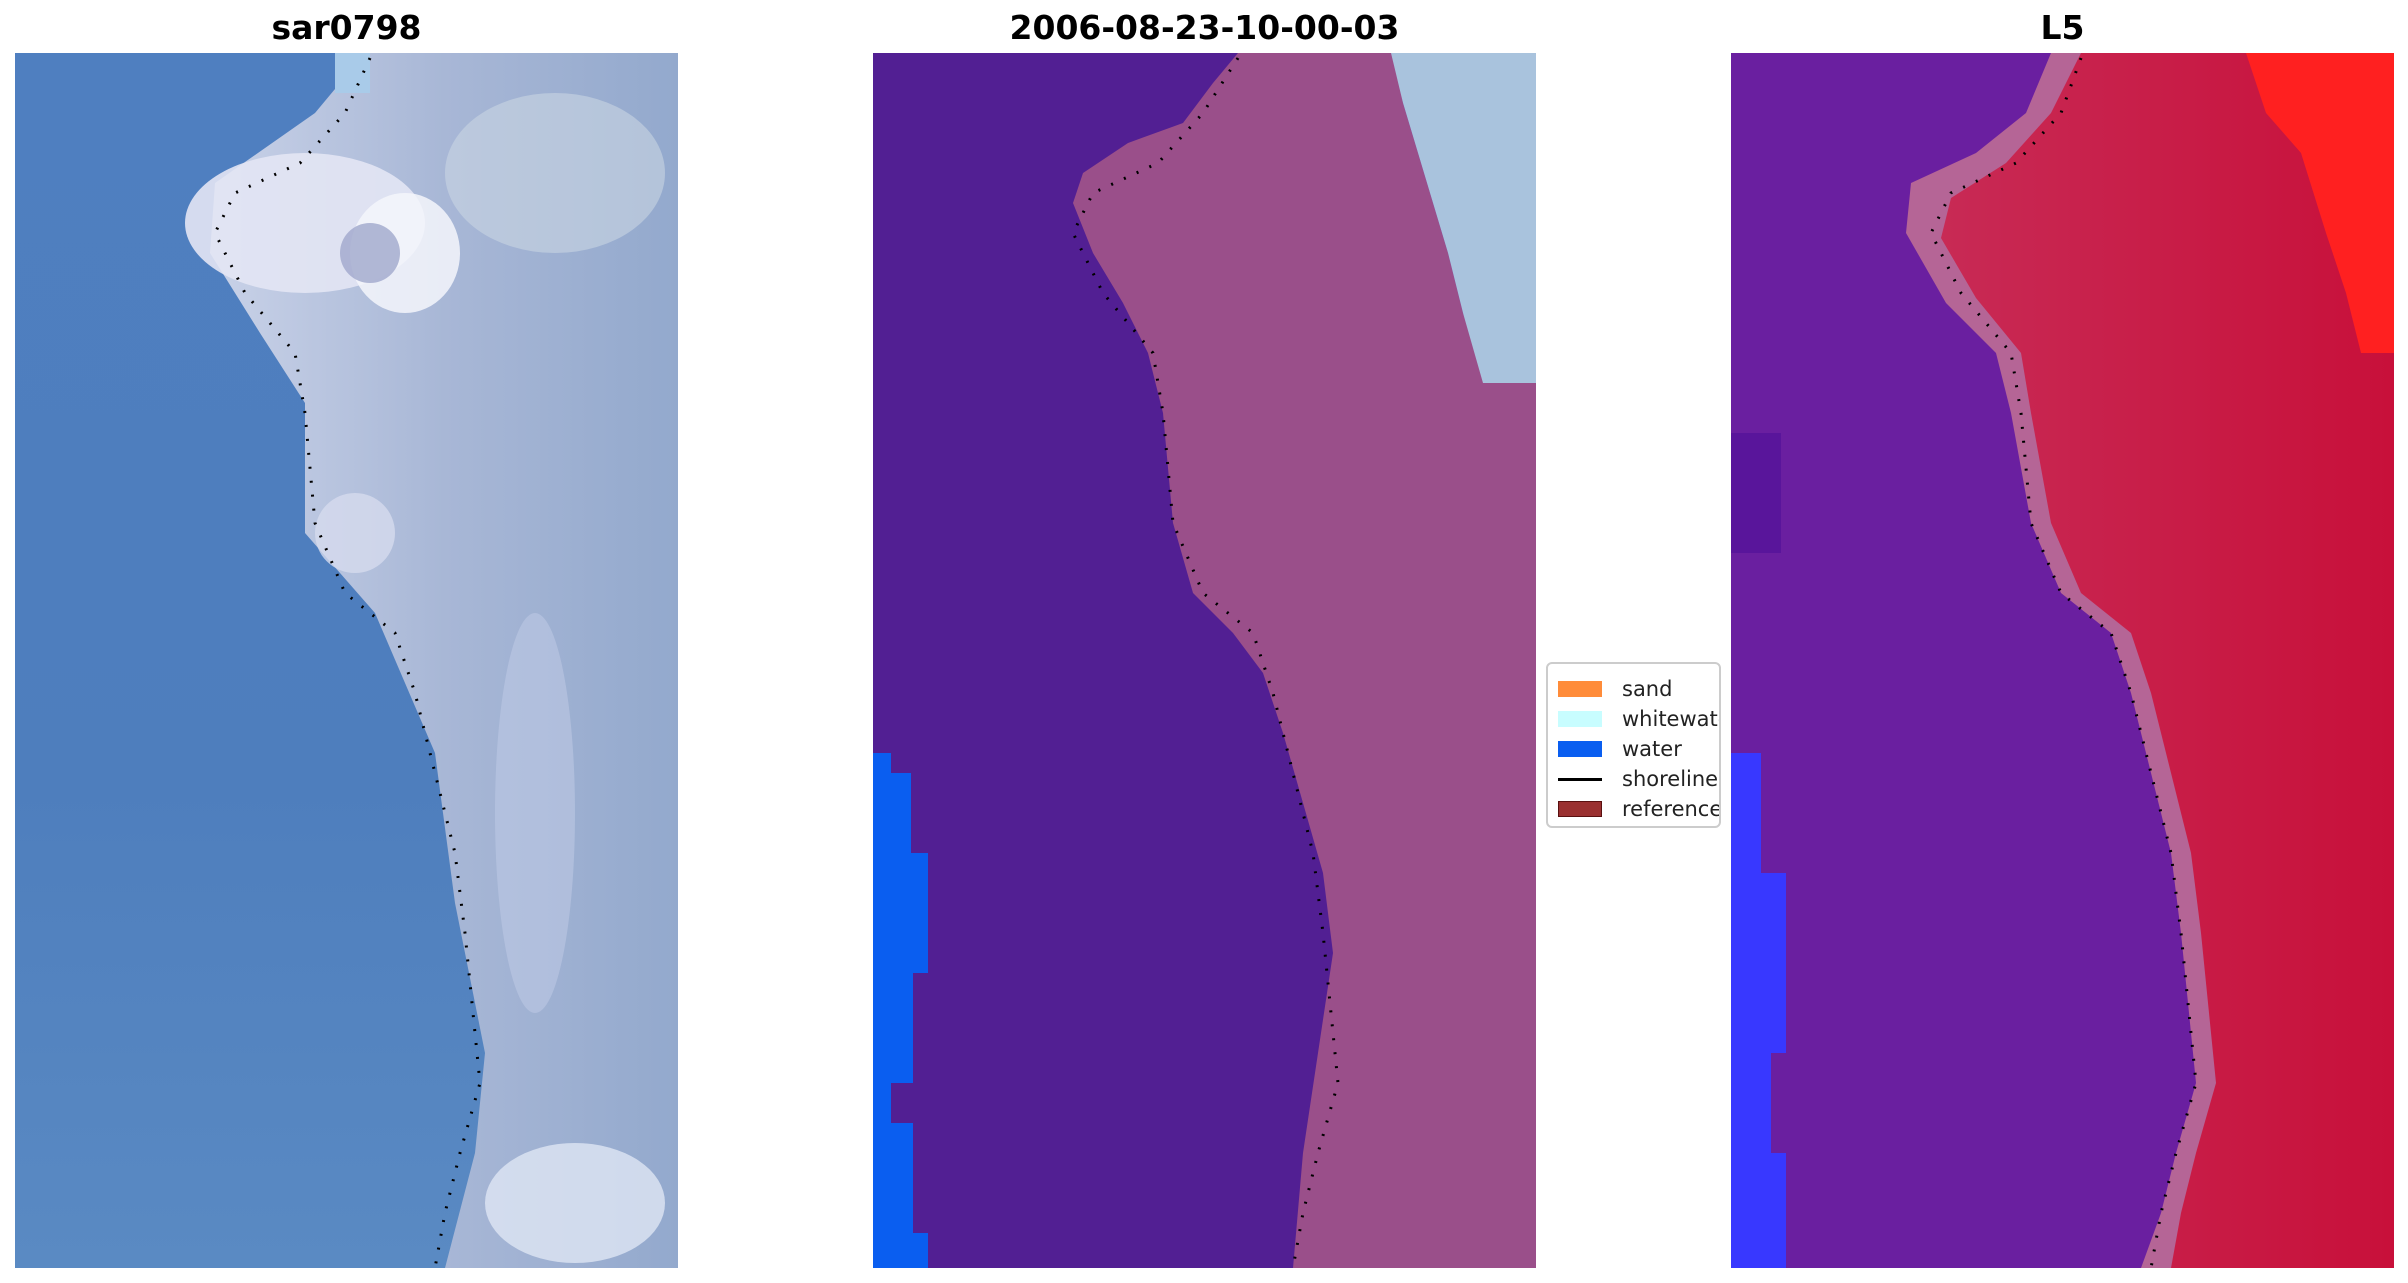 The height and width of the screenshot is (1283, 2408). I want to click on legend-item-sand: sand, so click(1638, 689).